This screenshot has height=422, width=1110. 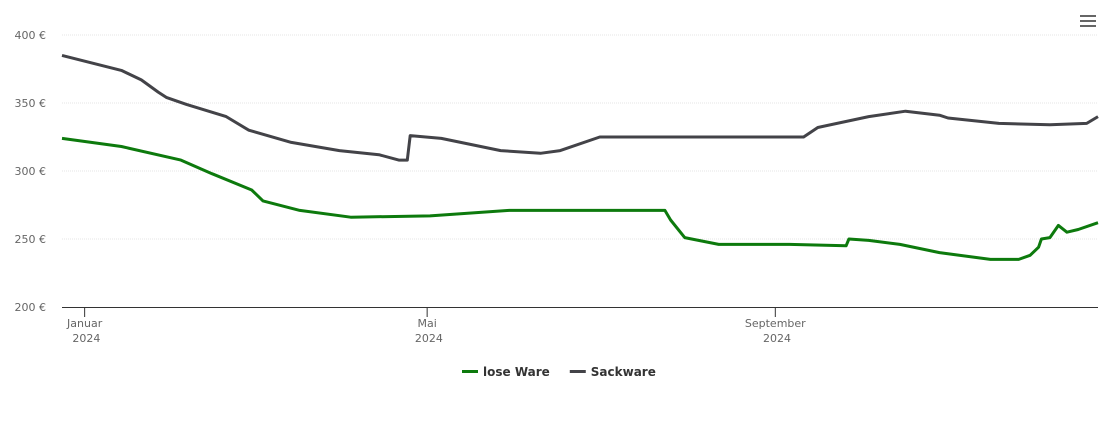 I want to click on y-tick-label: 250 €, so click(x=31, y=239).